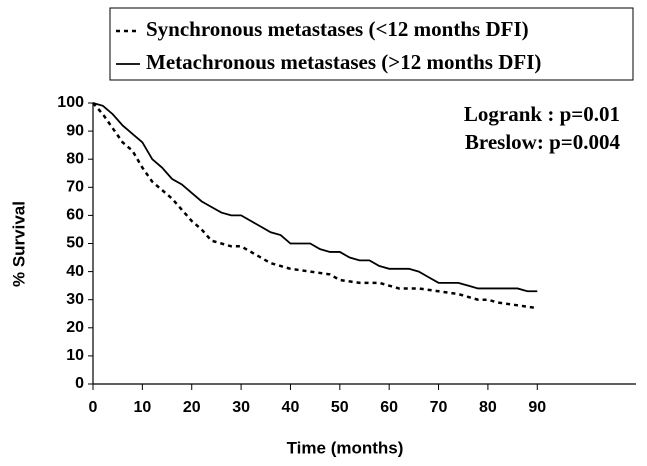 This screenshot has height=466, width=647. Describe the element at coordinates (93, 407) in the screenshot. I see `x-tick-label: 0` at that location.